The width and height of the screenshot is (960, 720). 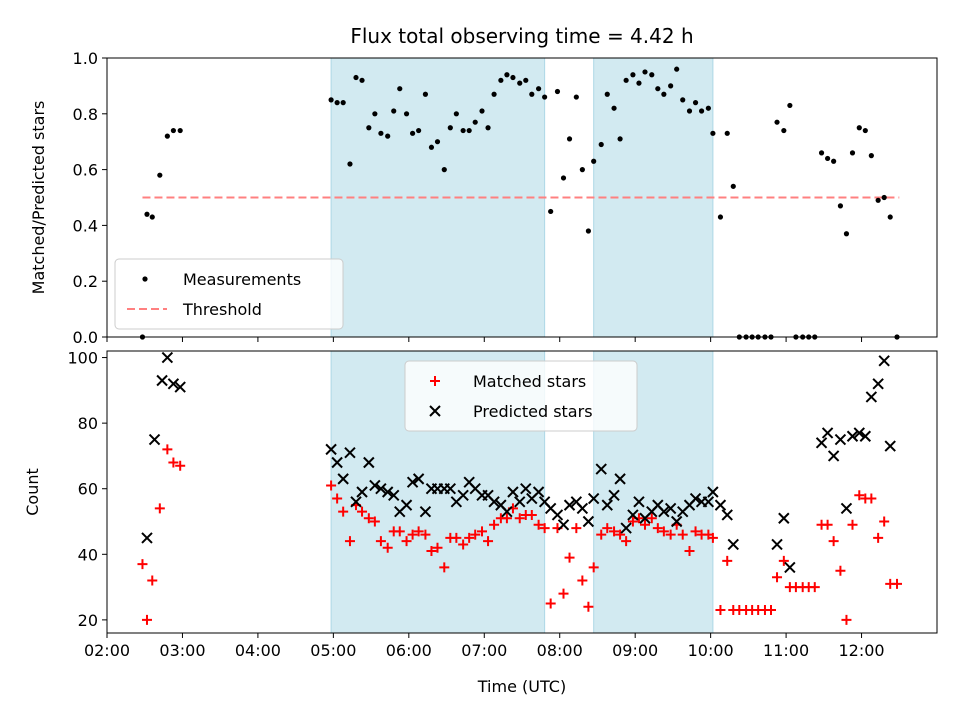 I want to click on legend-swatch, so click(x=435, y=381).